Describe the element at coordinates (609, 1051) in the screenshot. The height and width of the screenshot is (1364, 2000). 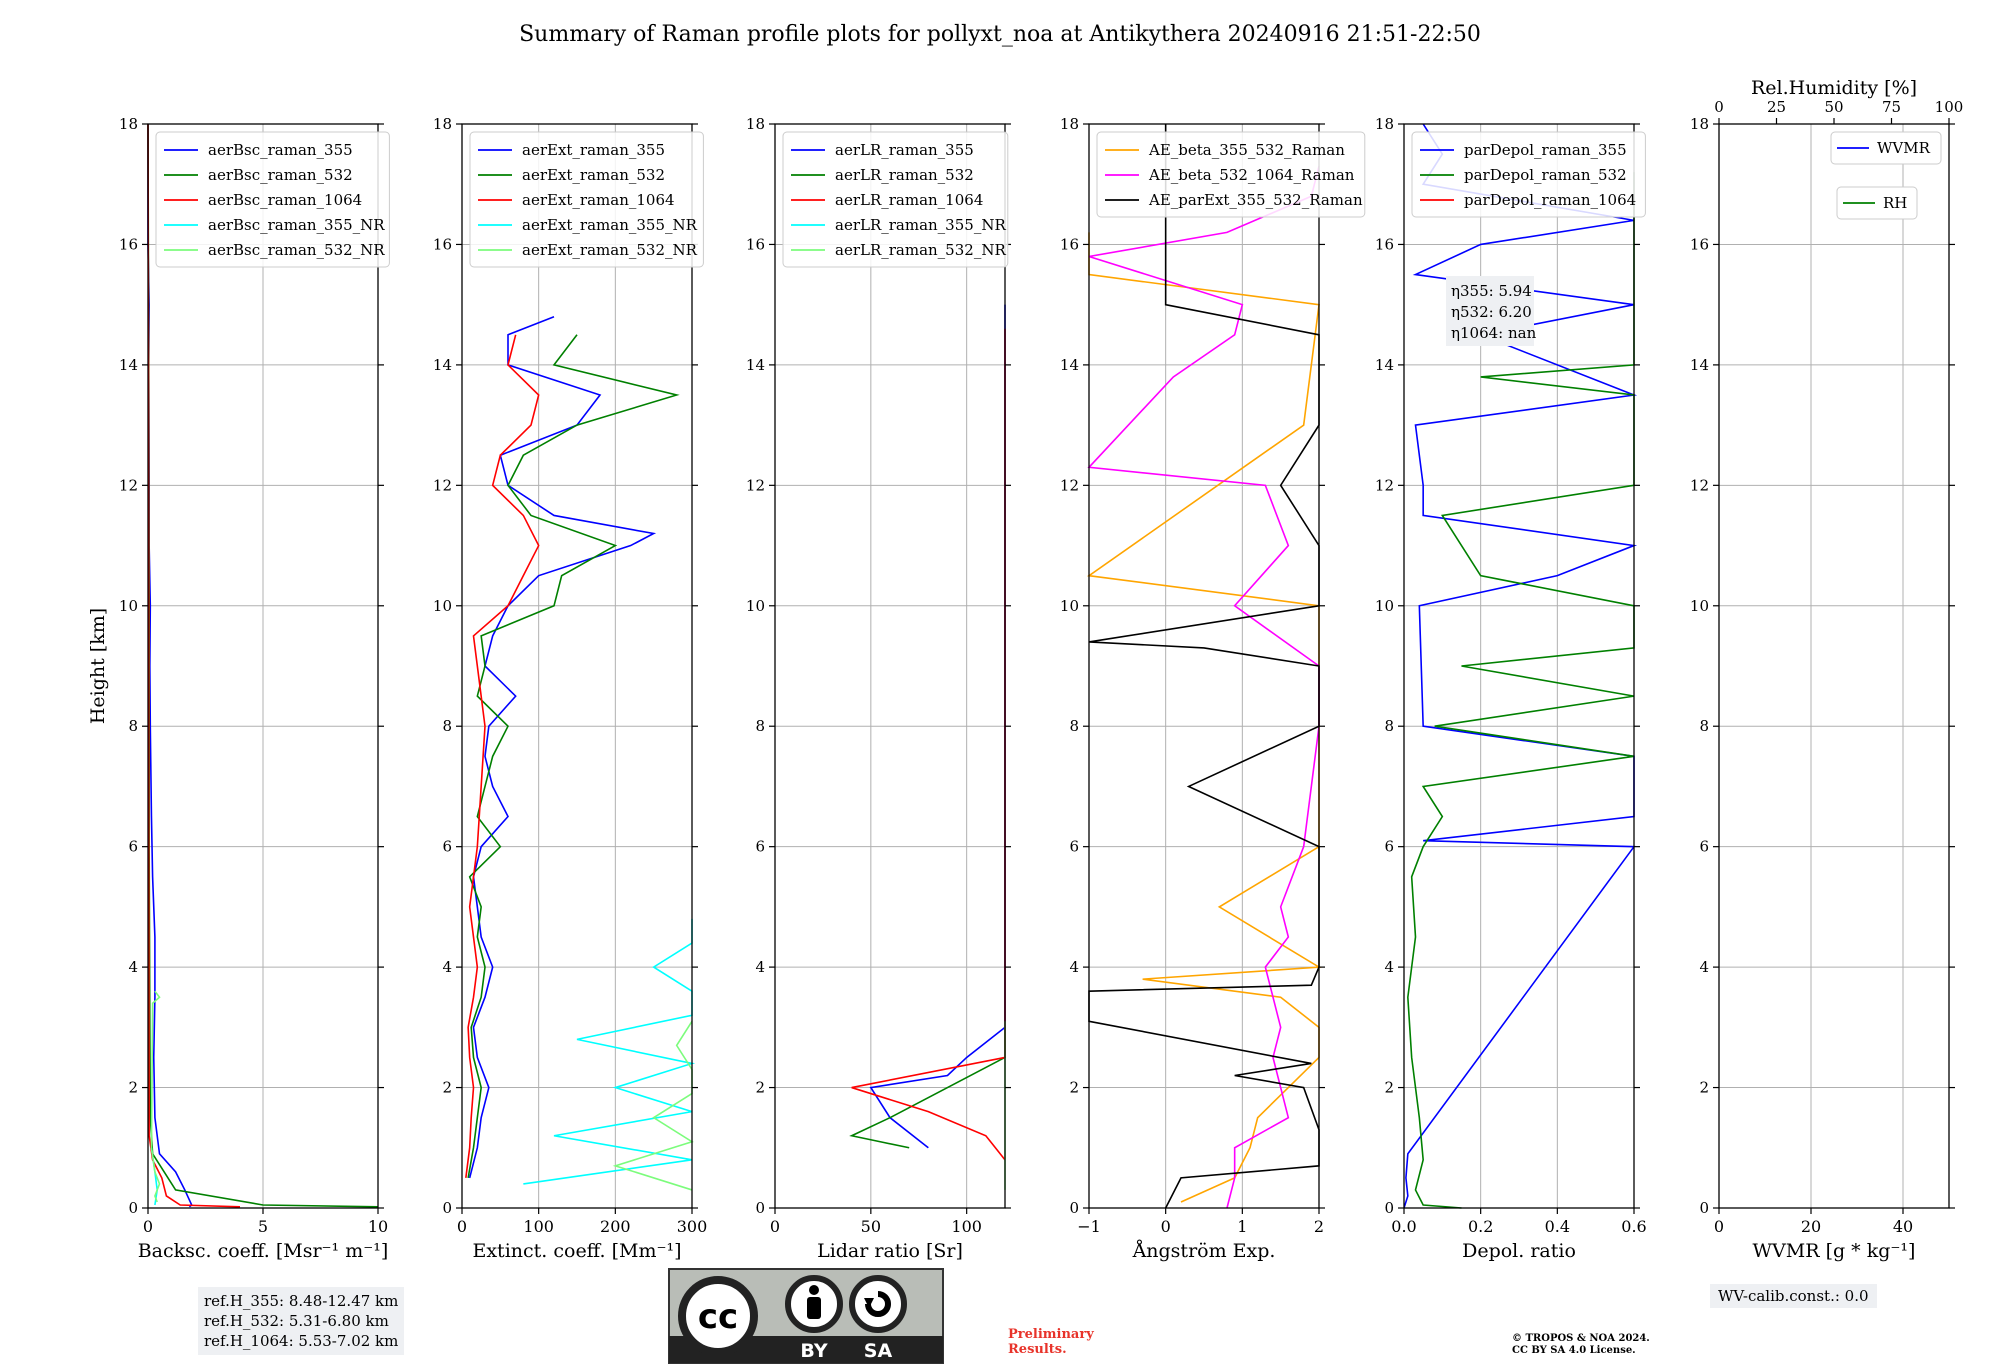
I see `series-line-aerExt_raman_355_NR` at that location.